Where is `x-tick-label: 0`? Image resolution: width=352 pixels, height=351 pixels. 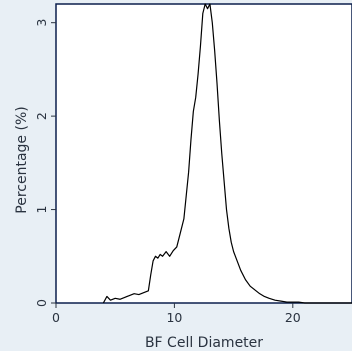
x-tick-label: 0 is located at coordinates (56, 317).